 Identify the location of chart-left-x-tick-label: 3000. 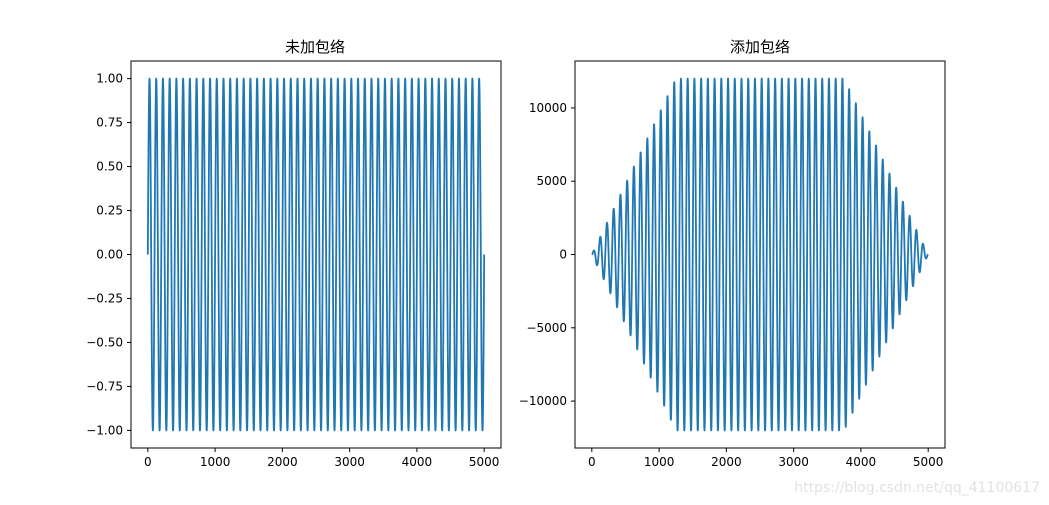
(349, 462).